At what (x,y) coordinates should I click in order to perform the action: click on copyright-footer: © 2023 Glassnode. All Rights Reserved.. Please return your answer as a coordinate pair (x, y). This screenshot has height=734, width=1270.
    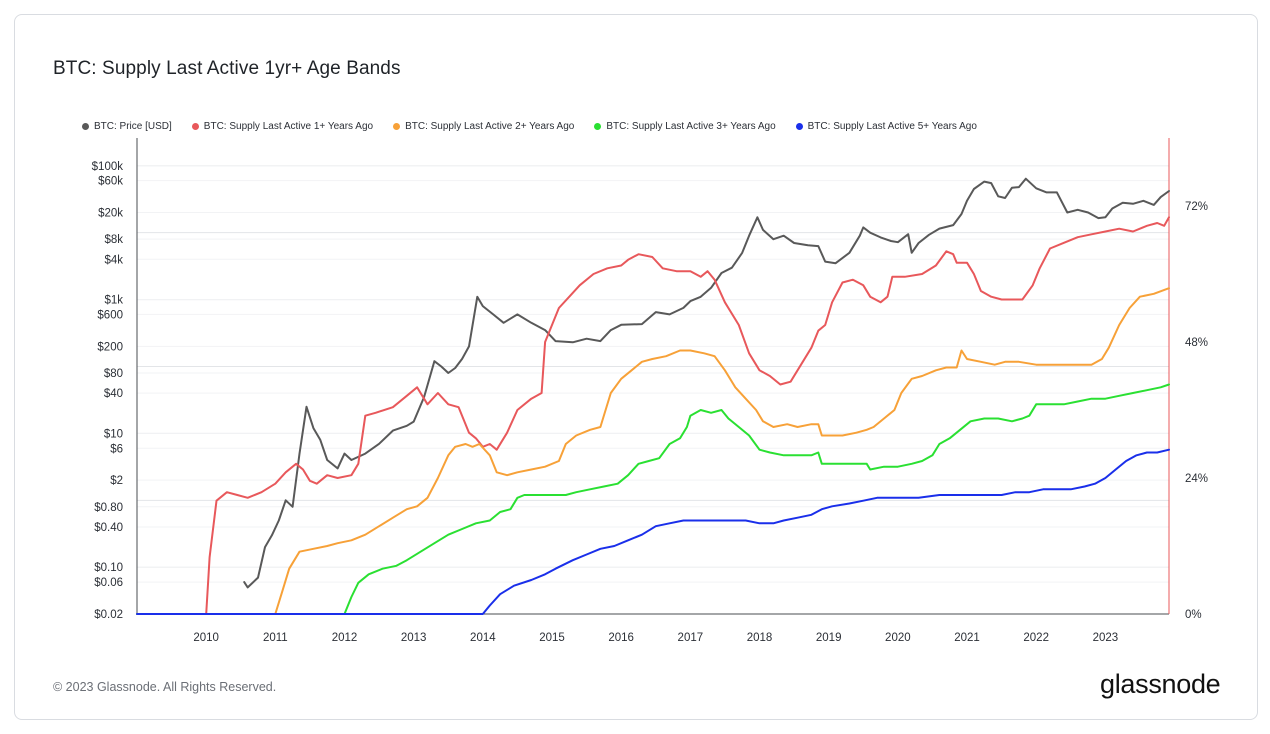
    Looking at the image, I should click on (165, 687).